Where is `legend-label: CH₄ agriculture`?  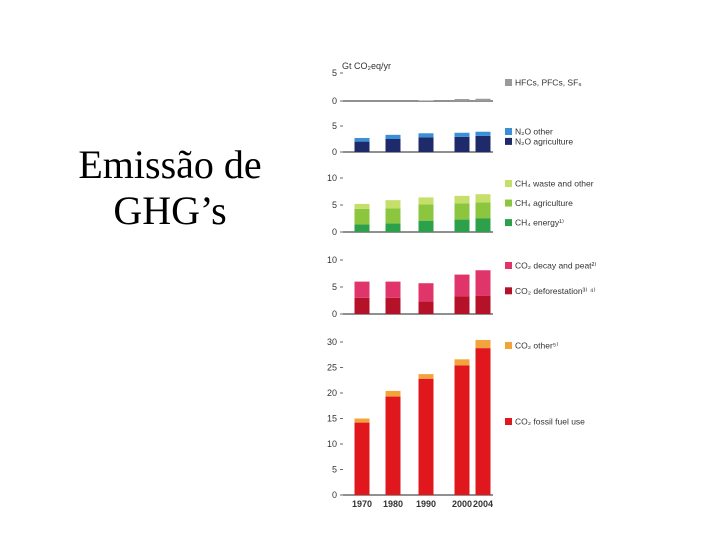
legend-label: CH₄ agriculture is located at coordinates (544, 203).